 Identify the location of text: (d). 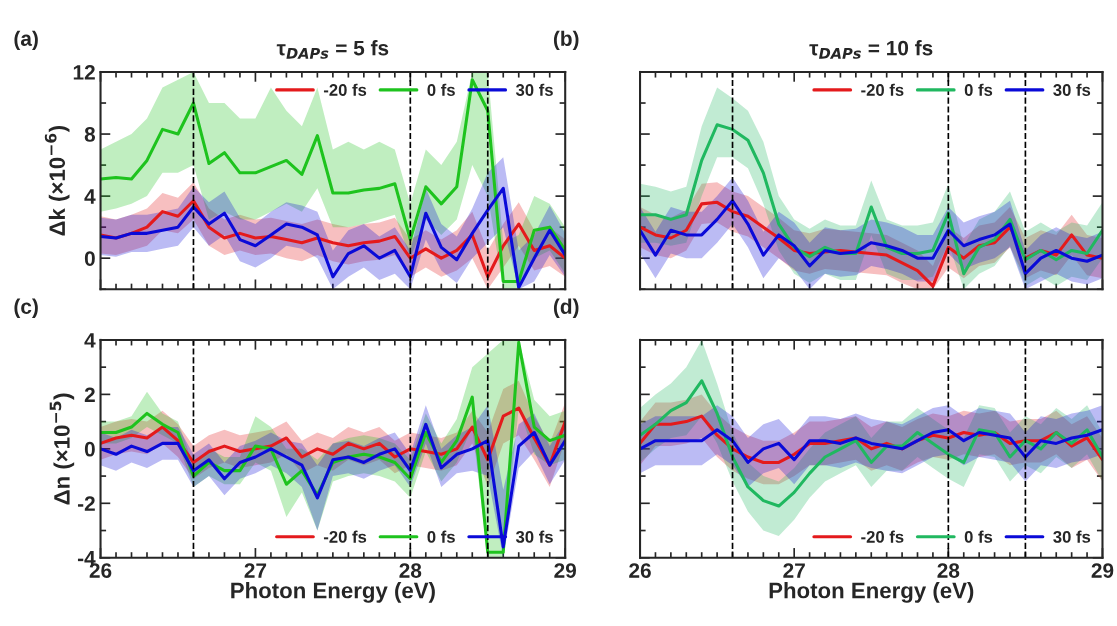
(566, 308).